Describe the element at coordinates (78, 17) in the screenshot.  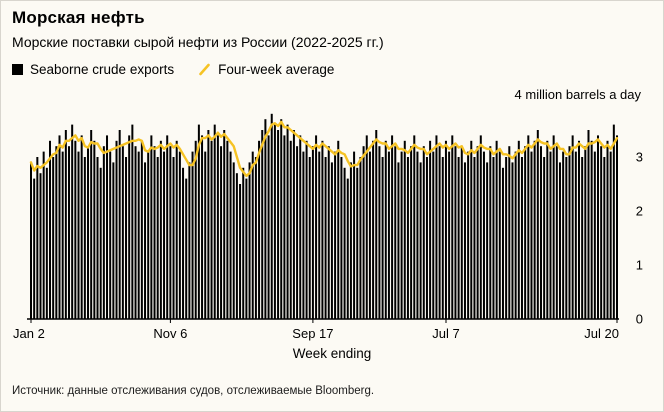
I see `page-title: Морская нефть` at that location.